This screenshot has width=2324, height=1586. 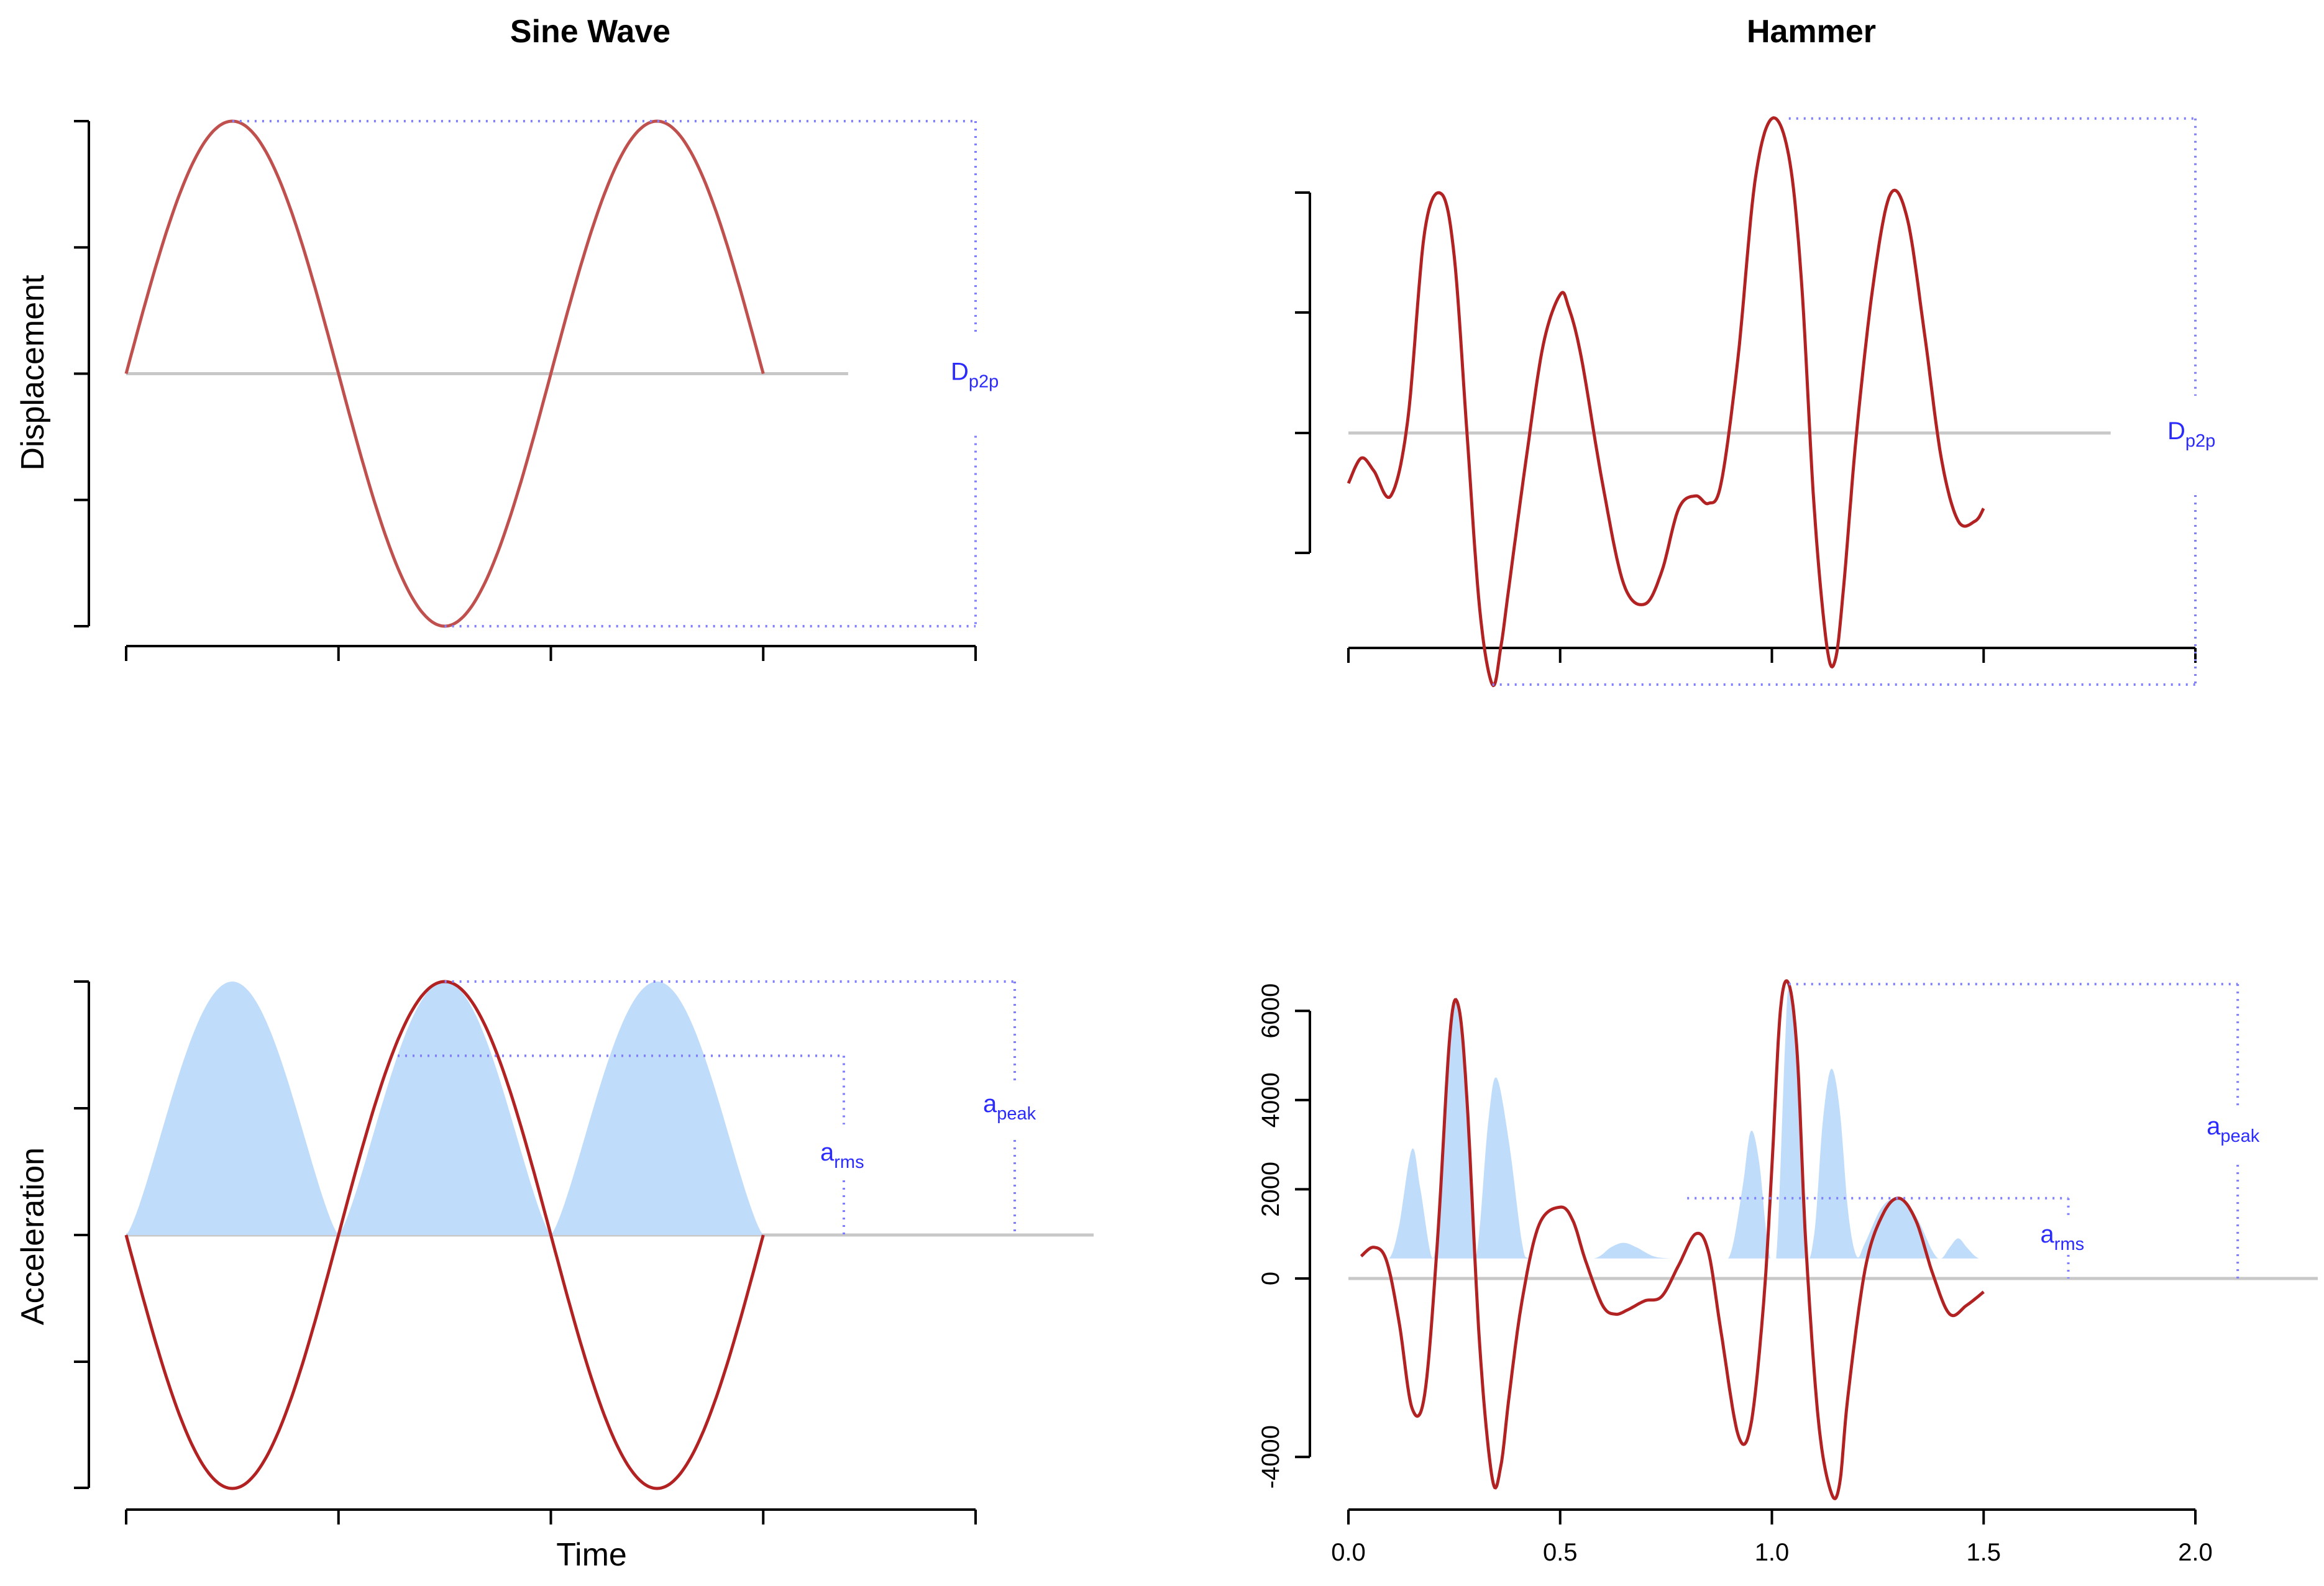 I want to click on y-tick-label: 6000, so click(x=1270, y=1011).